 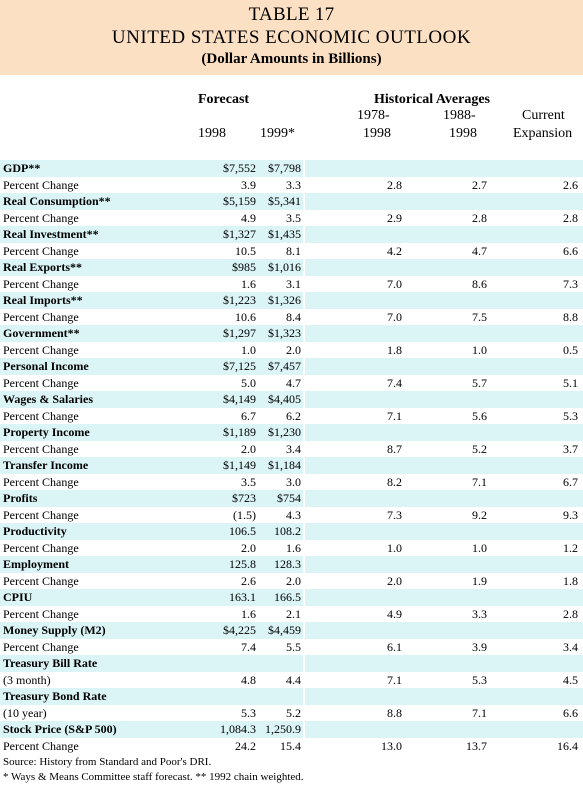 I want to click on value-1978-1998: 7.0, so click(x=394, y=316).